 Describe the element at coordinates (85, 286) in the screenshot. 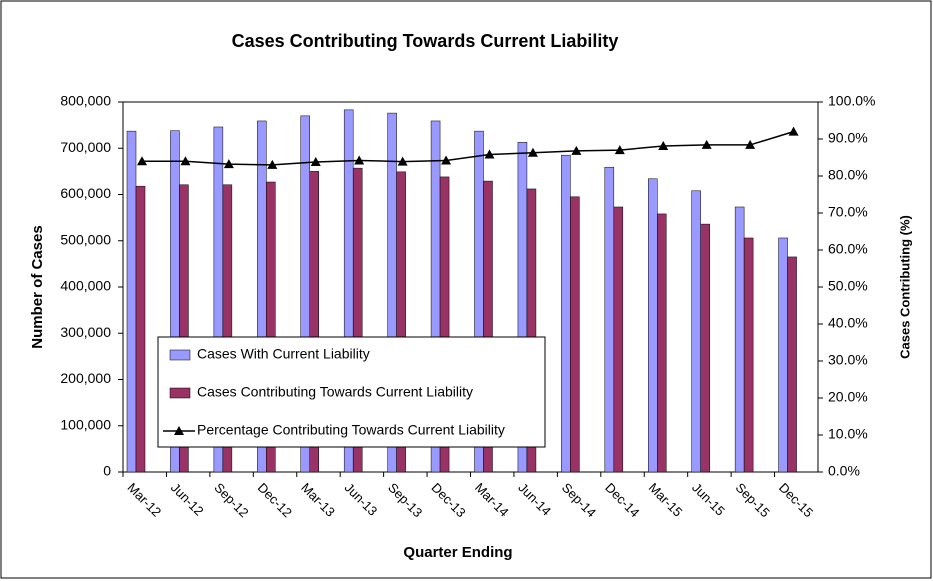

I see `y-tick-label: 400,000` at that location.